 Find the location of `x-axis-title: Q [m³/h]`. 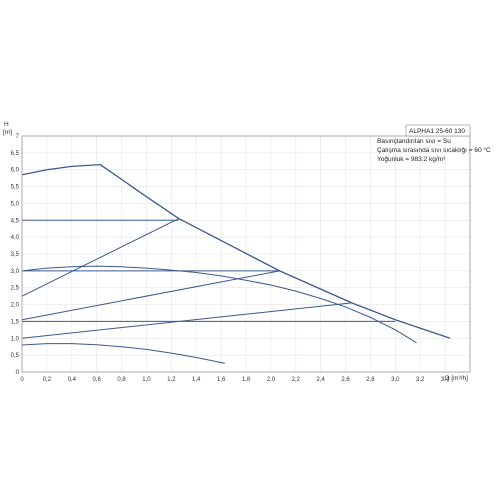

x-axis-title: Q [m³/h] is located at coordinates (457, 378).